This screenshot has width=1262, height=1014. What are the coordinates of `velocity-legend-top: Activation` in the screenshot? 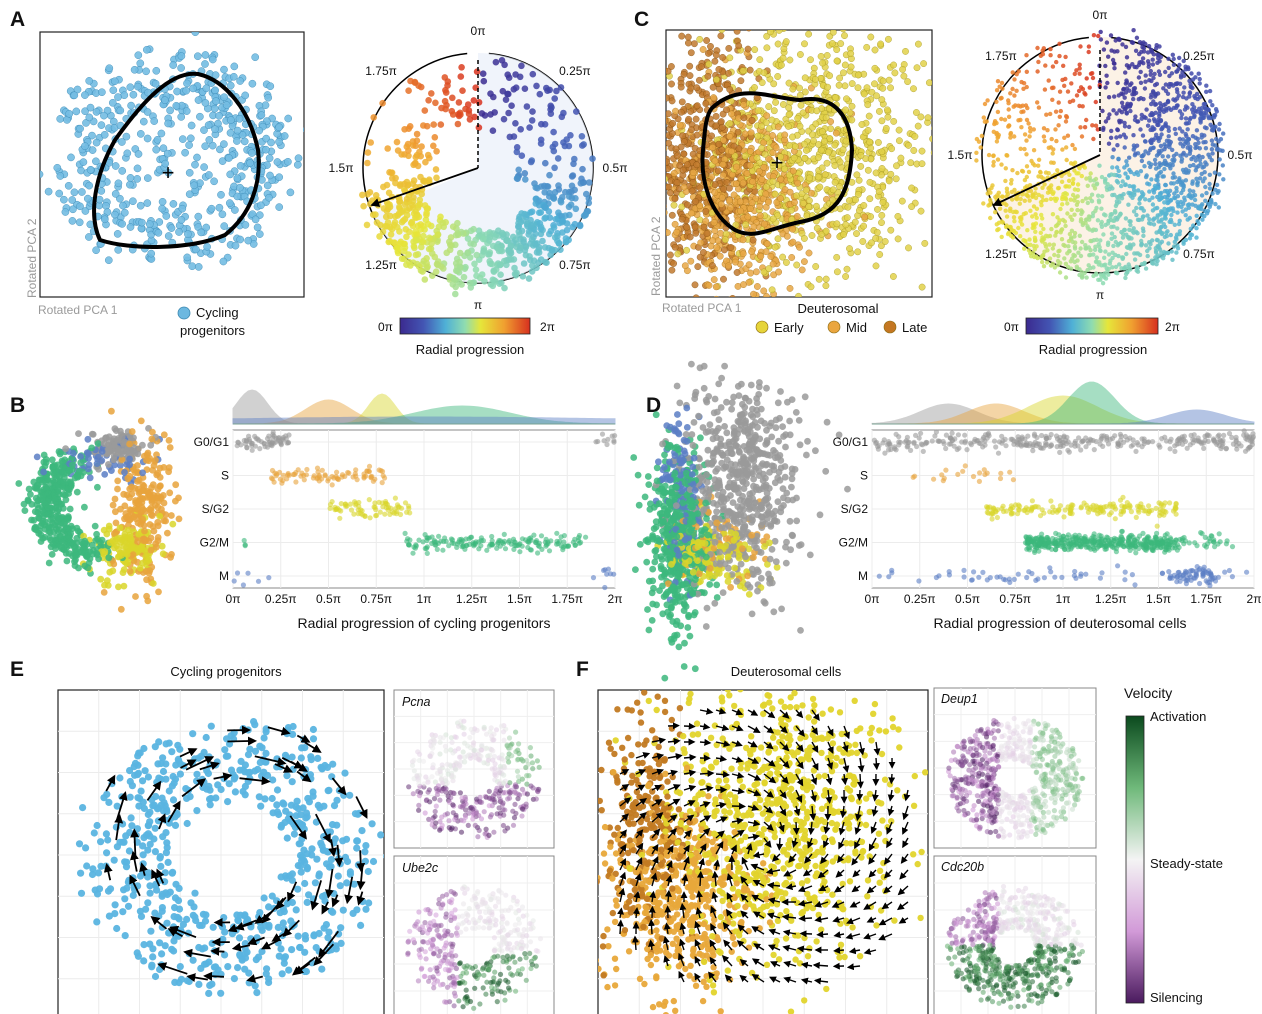 It's located at (1178, 716).